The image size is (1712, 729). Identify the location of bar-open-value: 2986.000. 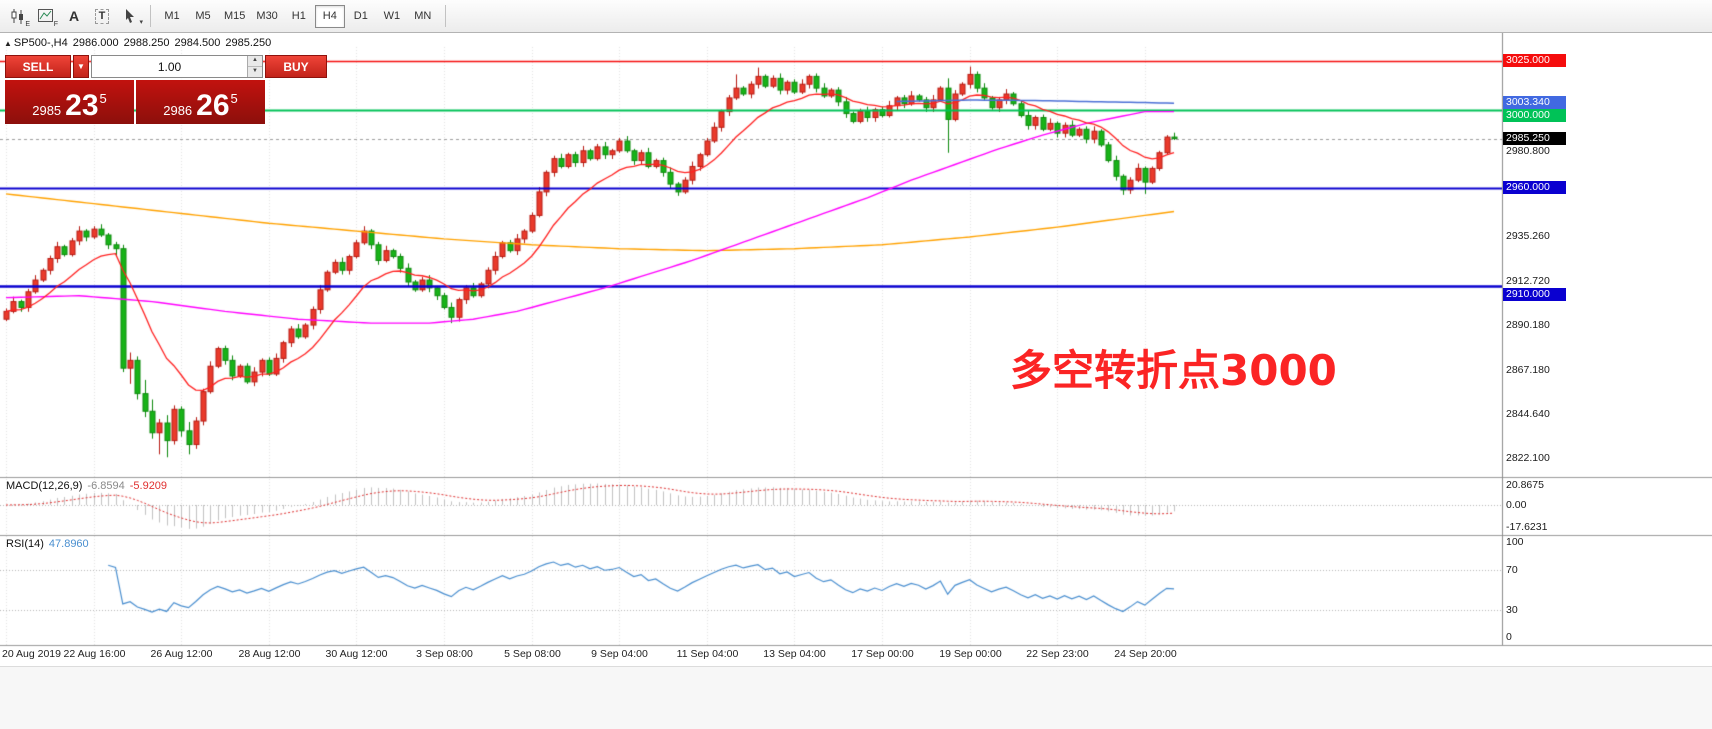
(95, 43).